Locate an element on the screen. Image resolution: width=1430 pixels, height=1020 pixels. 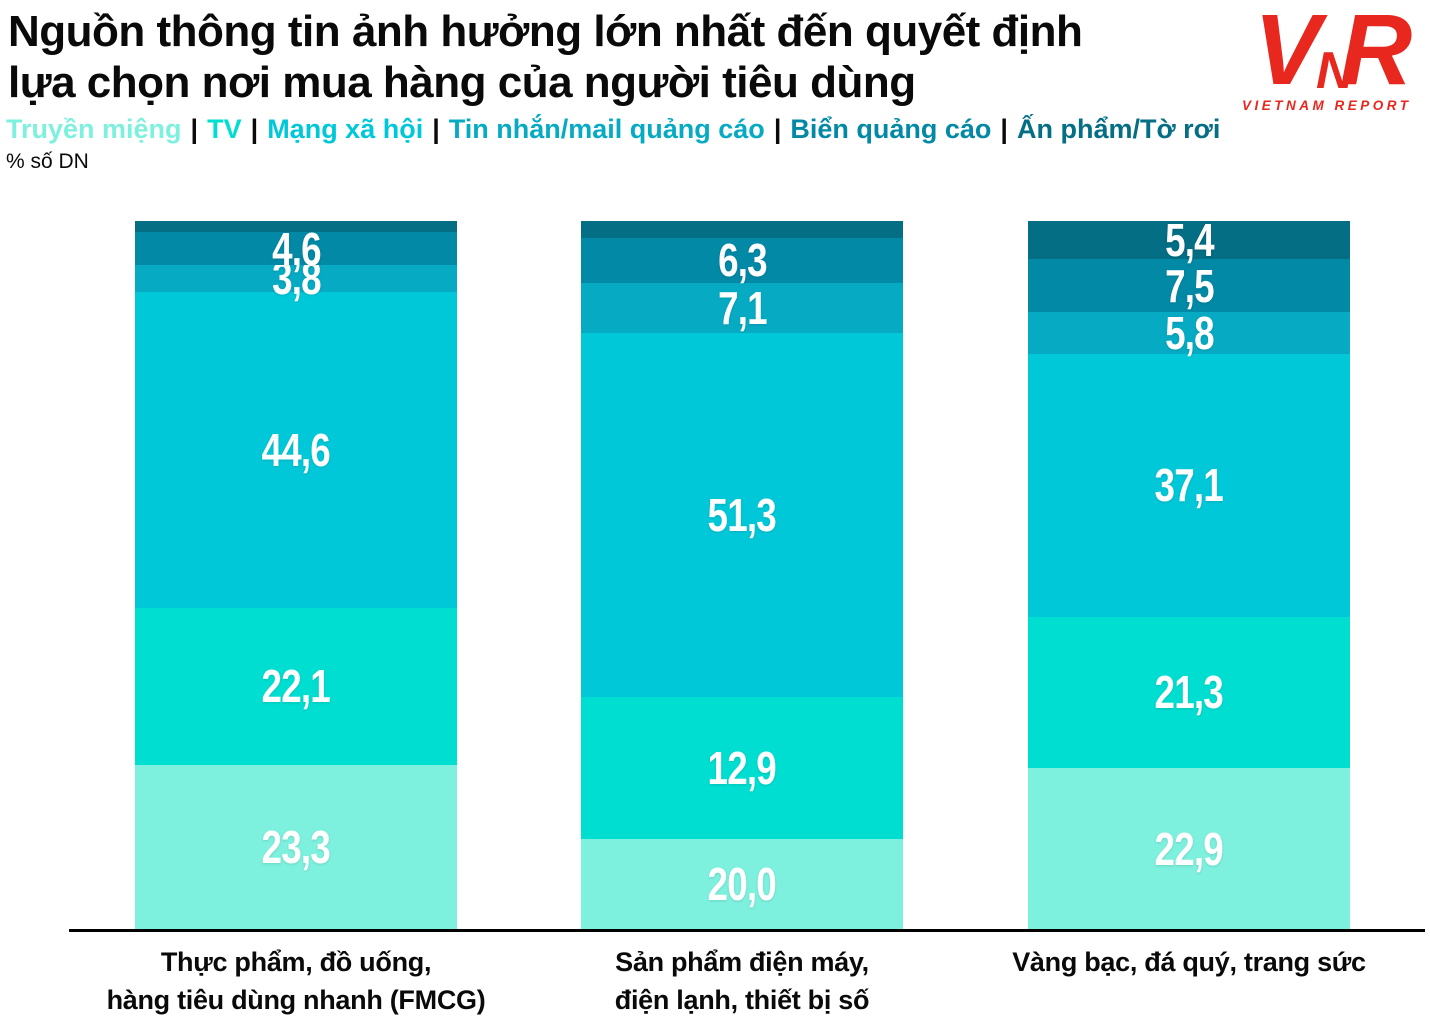
segment-value-label: 37,1 is located at coordinates (1189, 485).